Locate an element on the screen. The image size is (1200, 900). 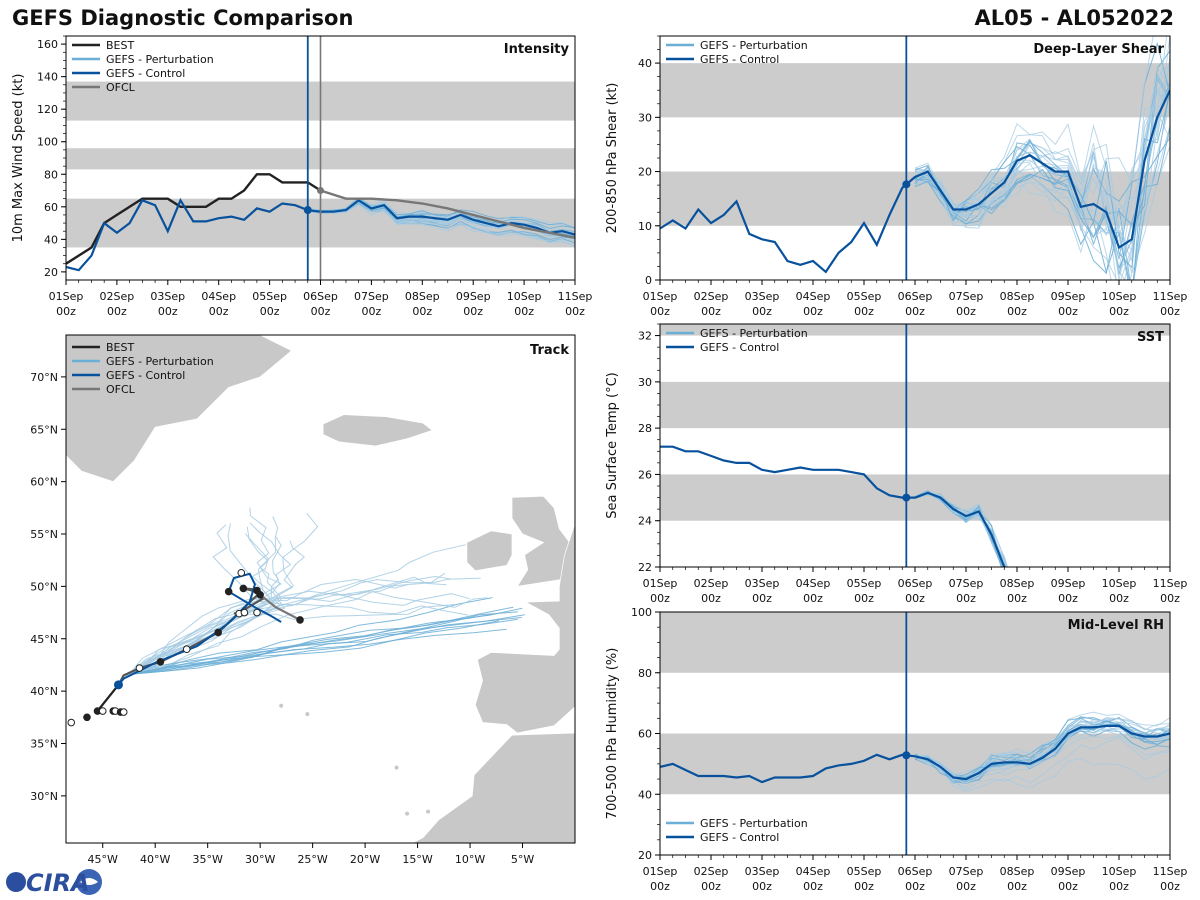
control-track-line is located at coordinates (199, 629).